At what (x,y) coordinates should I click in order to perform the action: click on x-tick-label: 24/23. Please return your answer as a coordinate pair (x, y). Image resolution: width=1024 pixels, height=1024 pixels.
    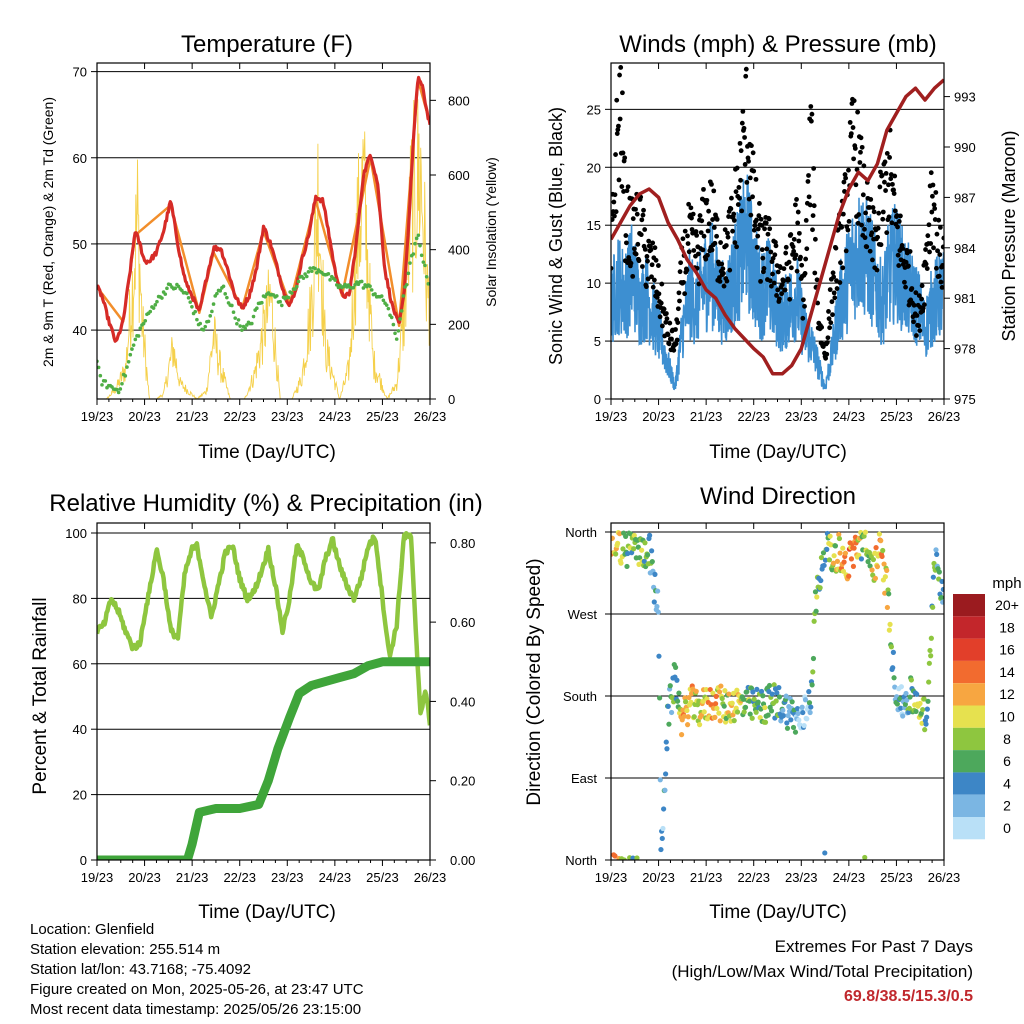
    Looking at the image, I should click on (335, 877).